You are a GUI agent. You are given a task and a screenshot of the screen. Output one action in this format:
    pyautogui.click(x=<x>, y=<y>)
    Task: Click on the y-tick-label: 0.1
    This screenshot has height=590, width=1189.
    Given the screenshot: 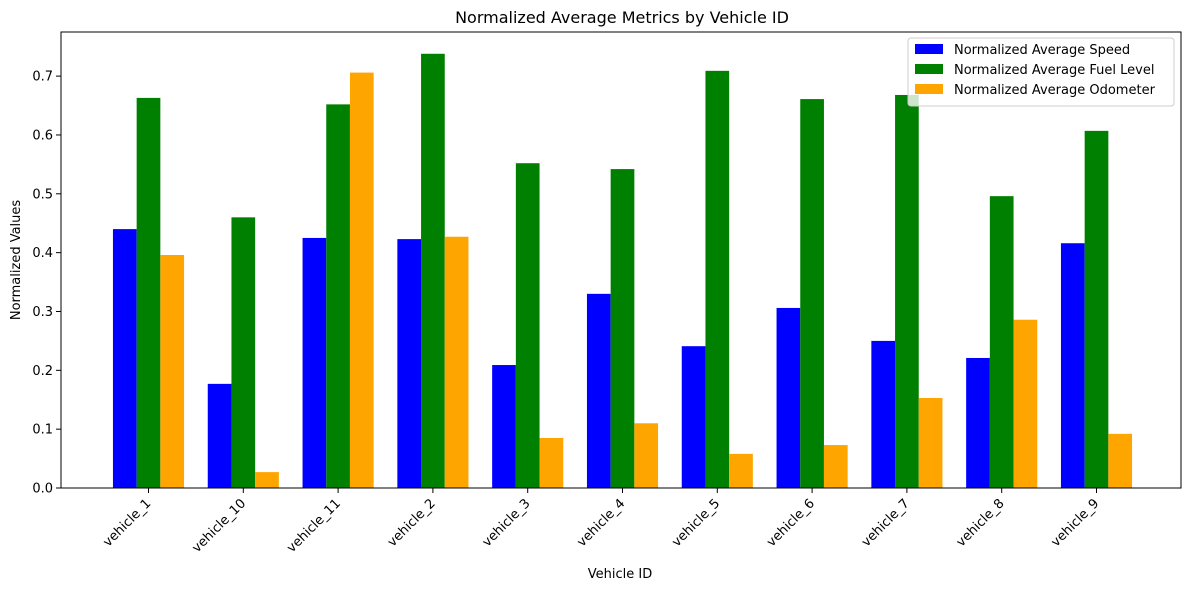 What is the action you would take?
    pyautogui.click(x=42, y=430)
    